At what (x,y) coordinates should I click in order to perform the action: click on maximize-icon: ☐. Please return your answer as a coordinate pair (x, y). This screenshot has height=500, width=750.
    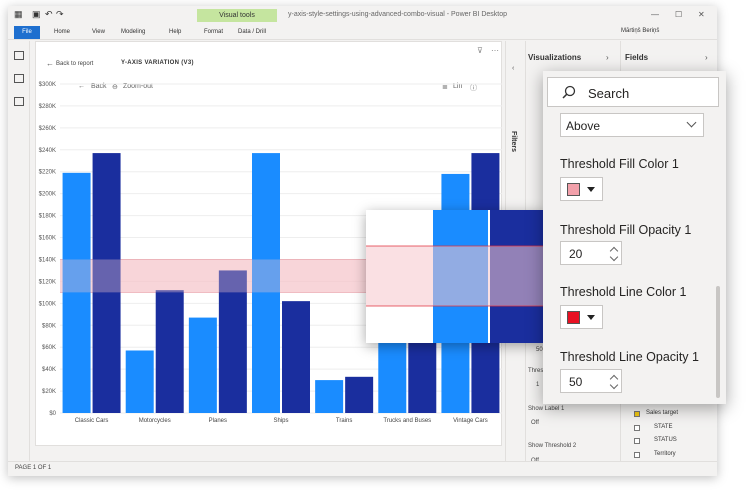
    Looking at the image, I should click on (679, 14).